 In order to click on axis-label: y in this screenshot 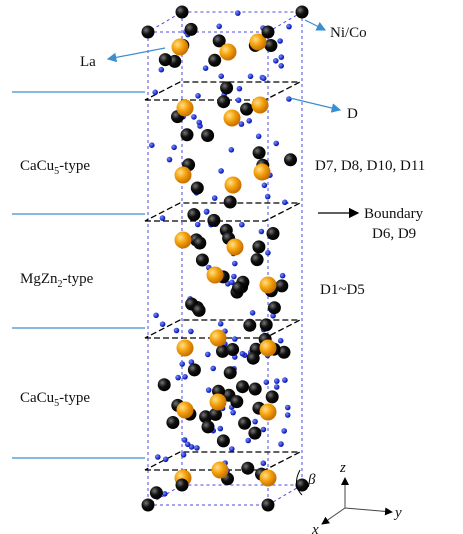, I will do `click(397, 513)`.